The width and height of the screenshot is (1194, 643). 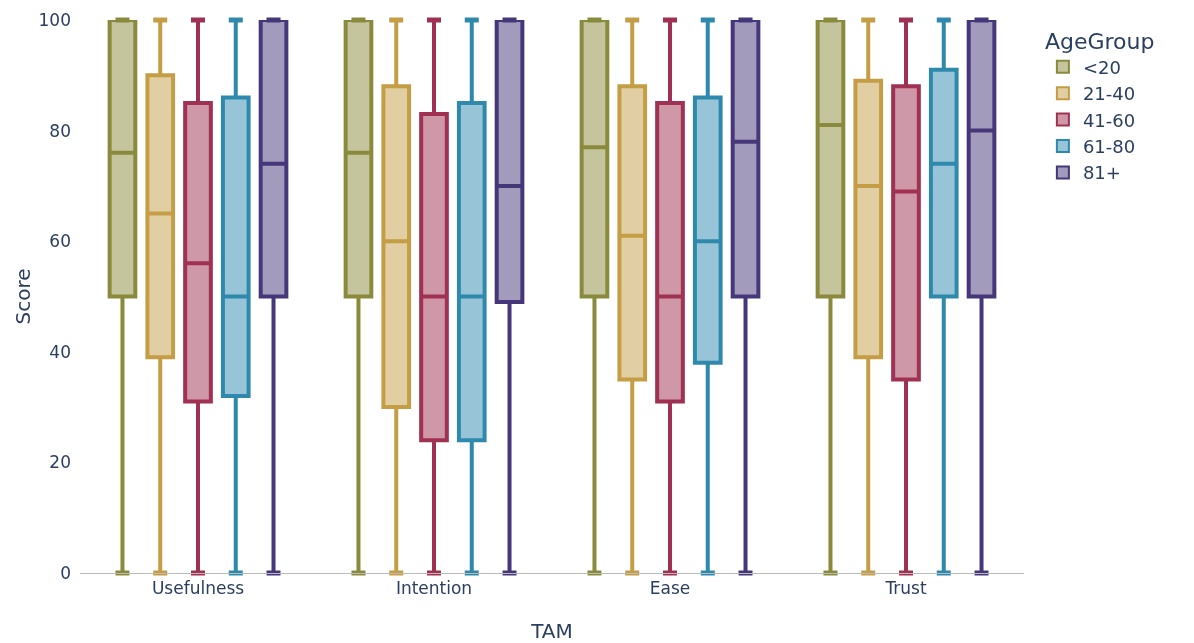 I want to click on x-tick-label: Usefulness, so click(x=198, y=588).